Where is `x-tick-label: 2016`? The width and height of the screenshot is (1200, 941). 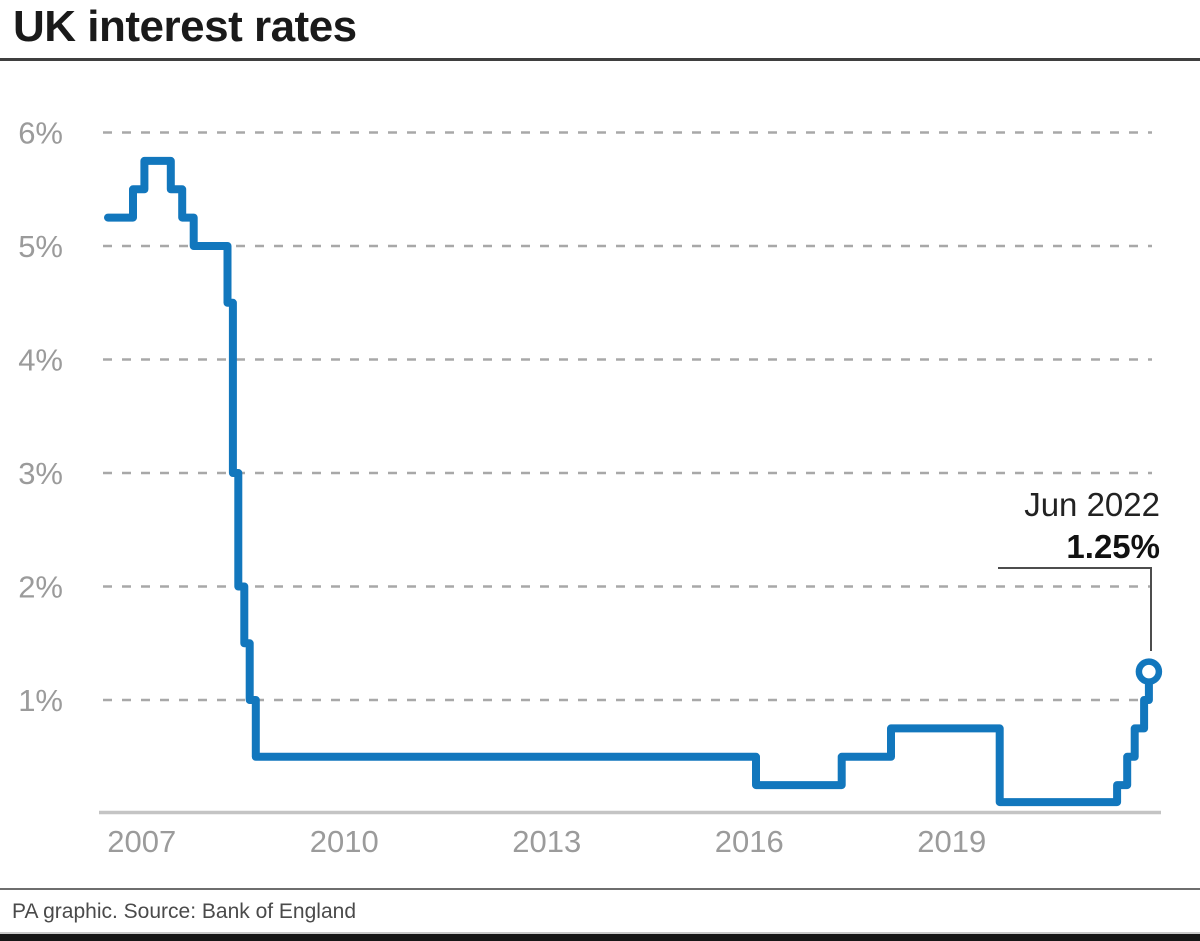 x-tick-label: 2016 is located at coordinates (749, 841).